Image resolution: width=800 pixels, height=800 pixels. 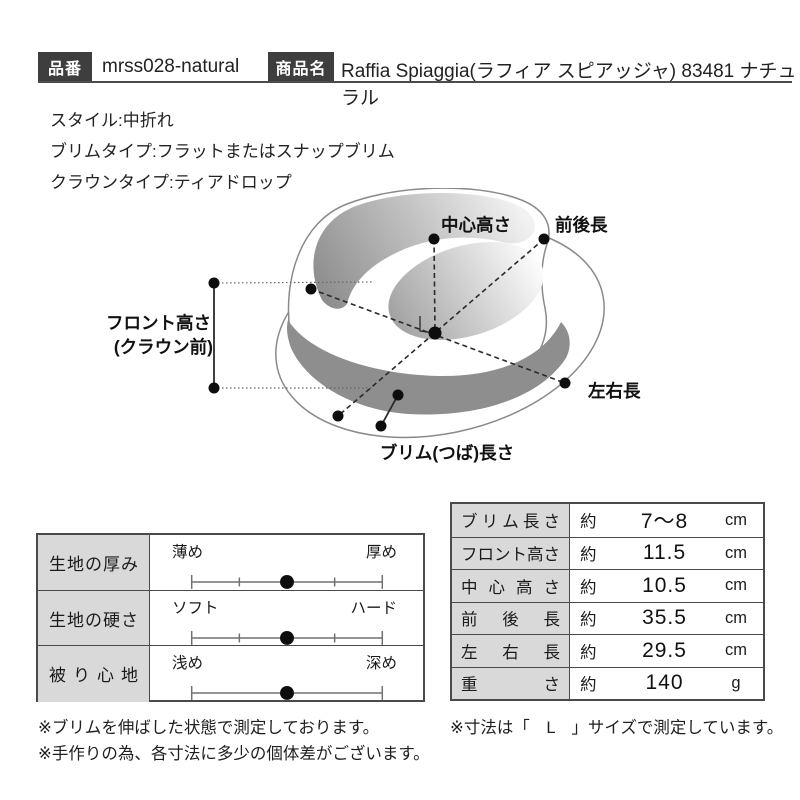 I want to click on row-label: 被り心地, so click(x=94, y=674).